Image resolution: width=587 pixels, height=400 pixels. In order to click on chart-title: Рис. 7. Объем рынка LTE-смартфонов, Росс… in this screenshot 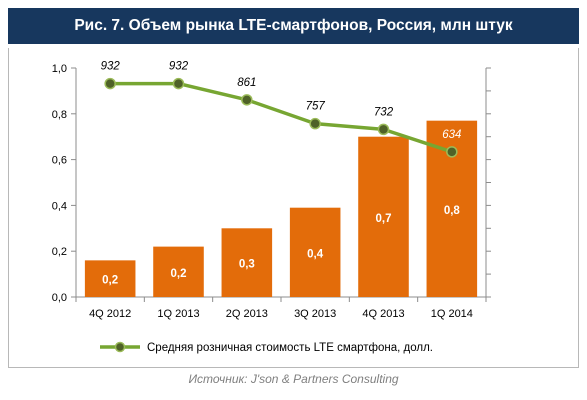, I will do `click(293, 25)`.